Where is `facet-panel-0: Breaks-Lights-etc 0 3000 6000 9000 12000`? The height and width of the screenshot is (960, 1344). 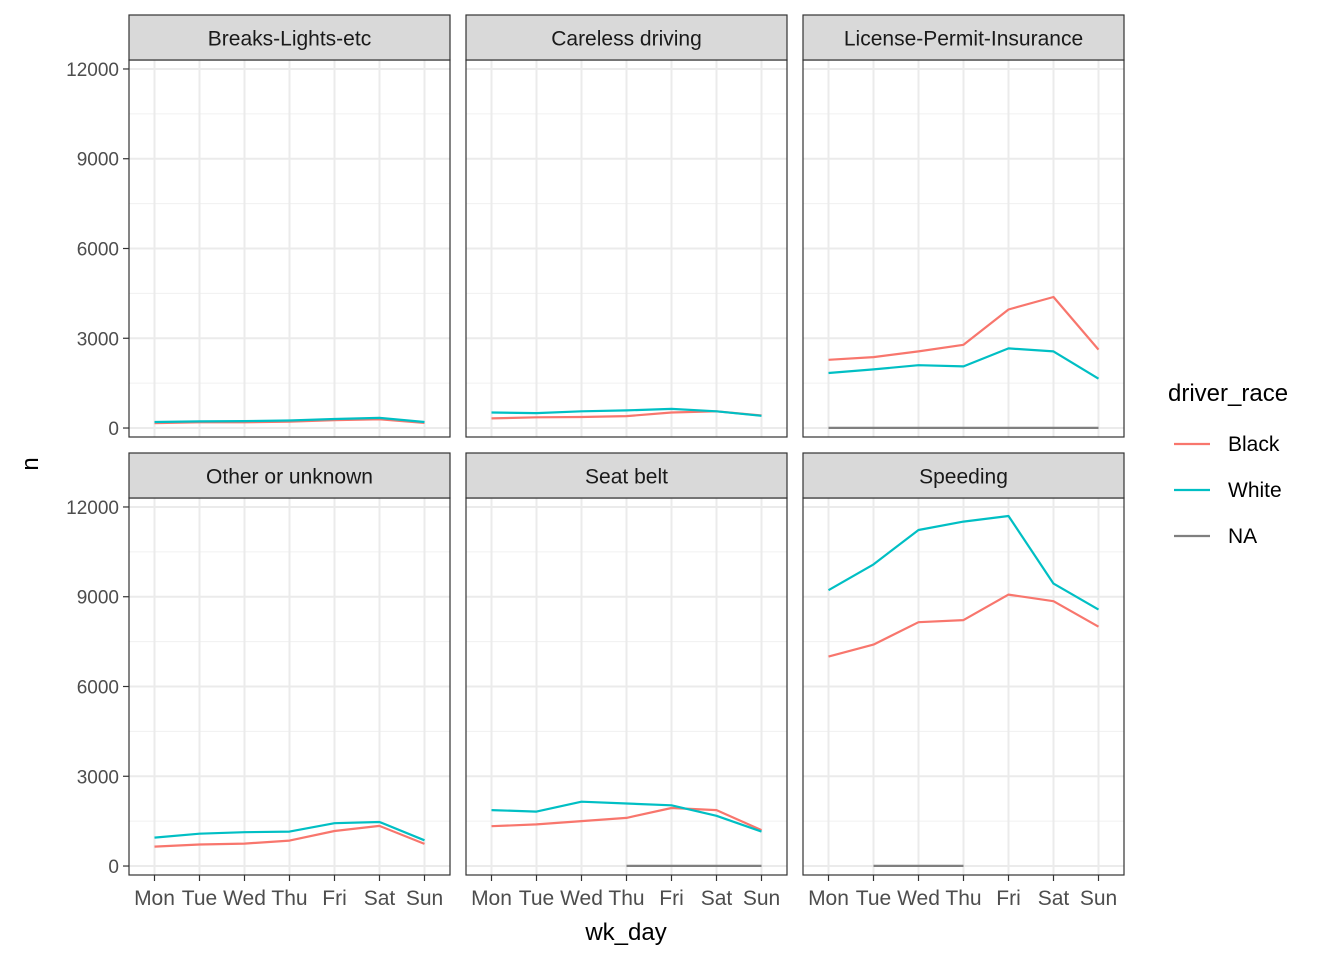
facet-panel-0: Breaks-Lights-etc 0 3000 6000 9000 12000 is located at coordinates (258, 227).